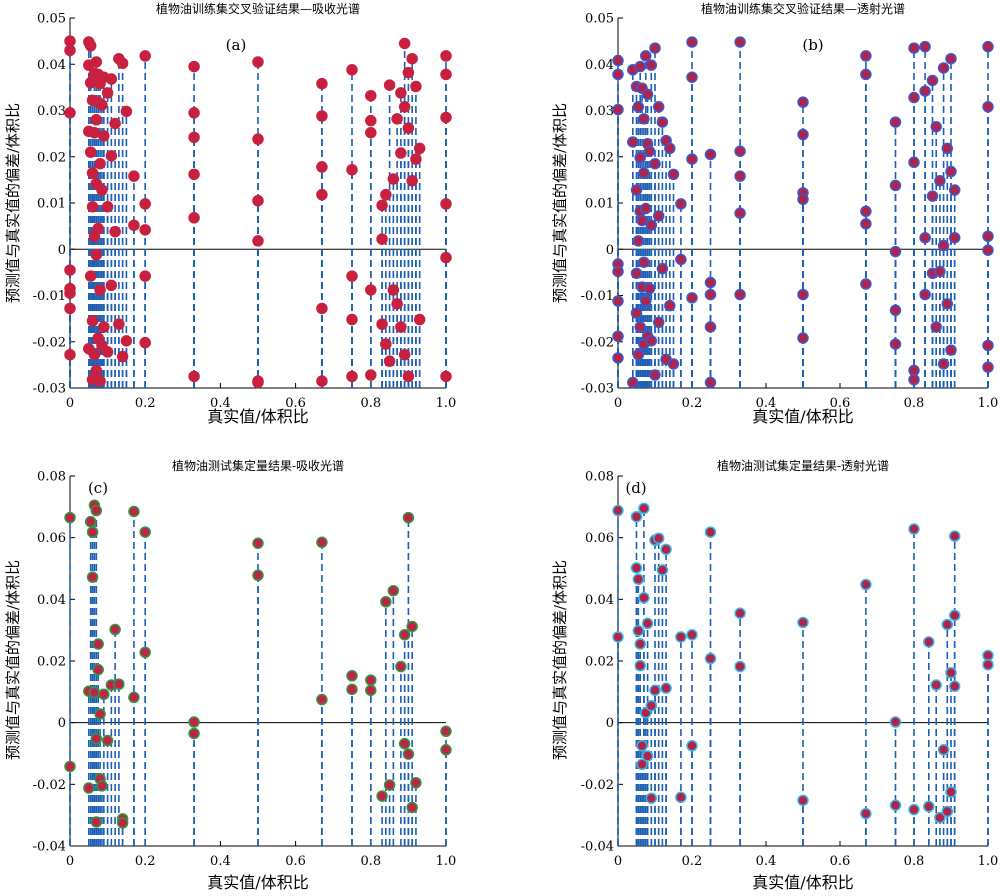  Describe the element at coordinates (51, 111) in the screenshot. I see `panel-a-y-tick-label: 0.03` at that location.